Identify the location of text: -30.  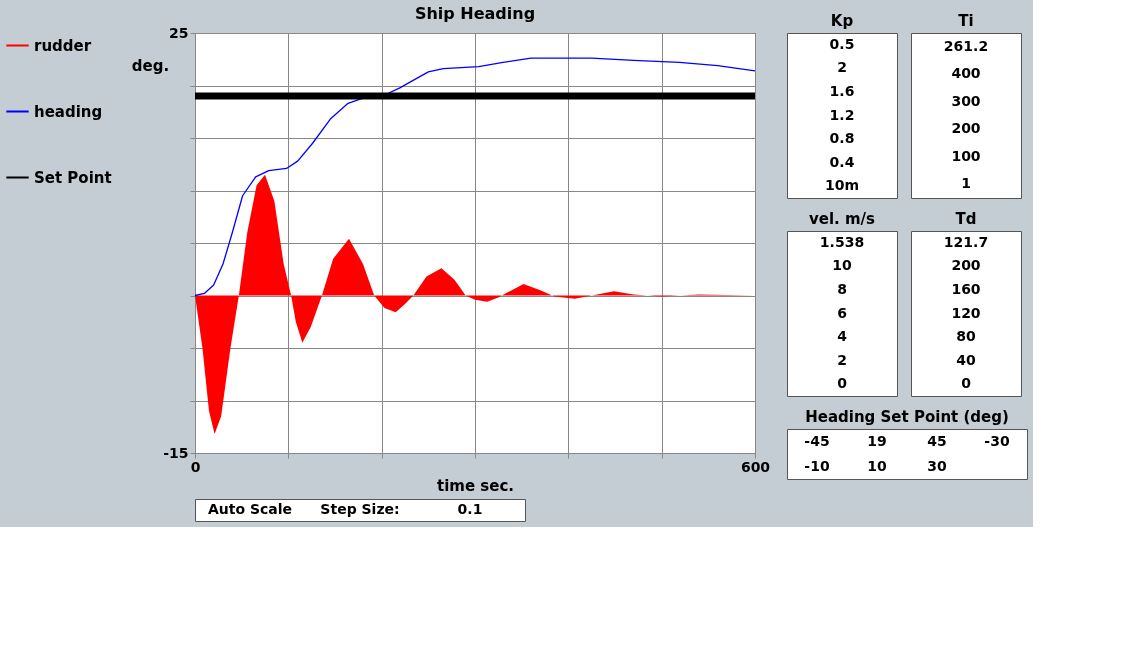
(997, 440).